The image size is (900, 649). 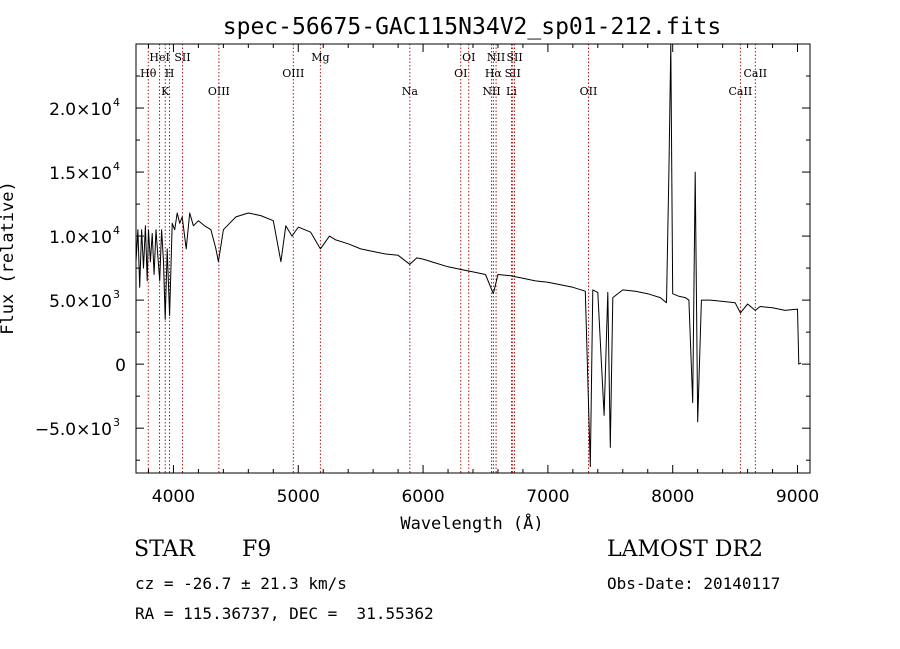 I want to click on object-type: STAR, so click(x=164, y=549).